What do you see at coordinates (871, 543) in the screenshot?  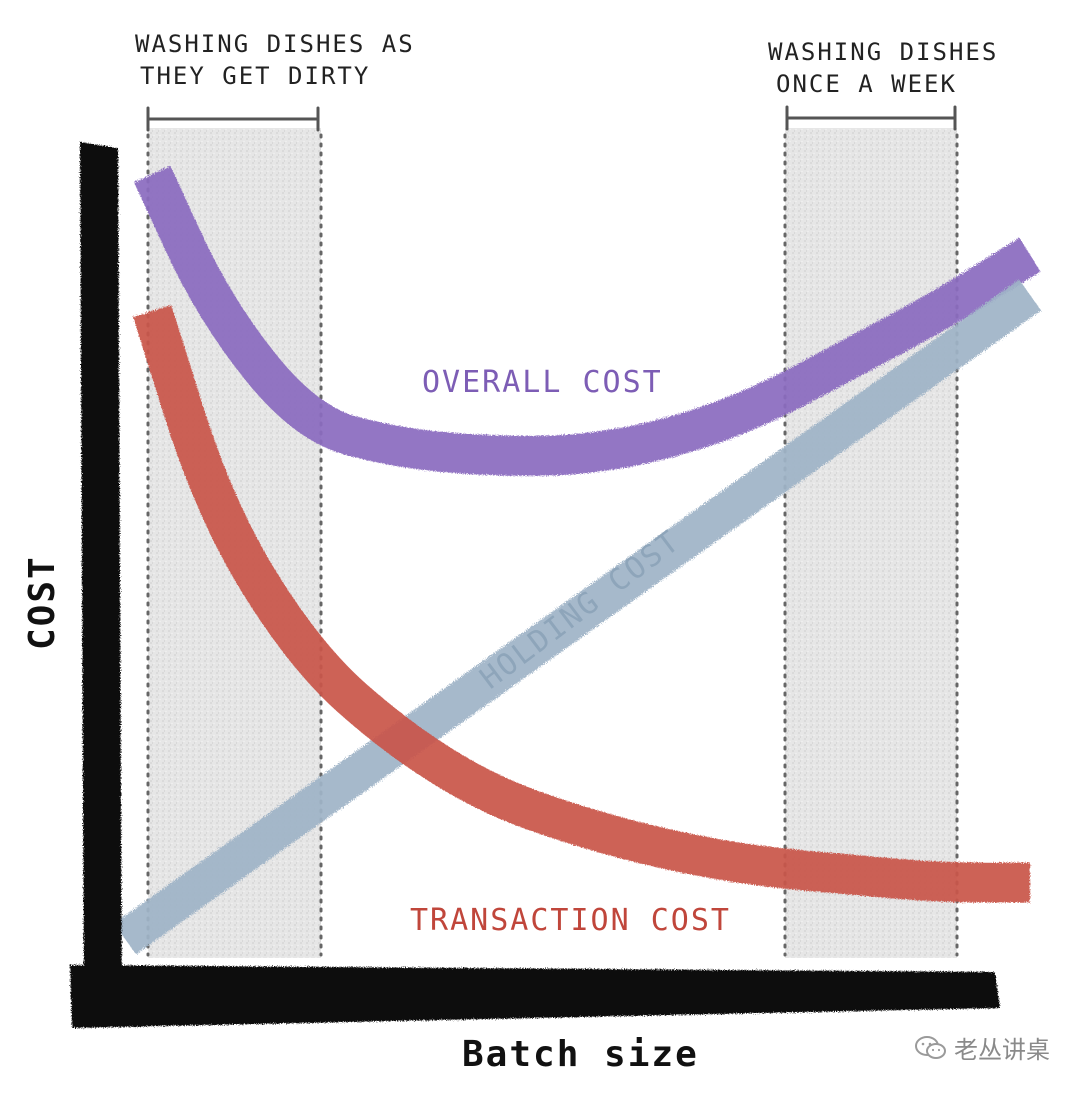 I see `band-once-a-week` at bounding box center [871, 543].